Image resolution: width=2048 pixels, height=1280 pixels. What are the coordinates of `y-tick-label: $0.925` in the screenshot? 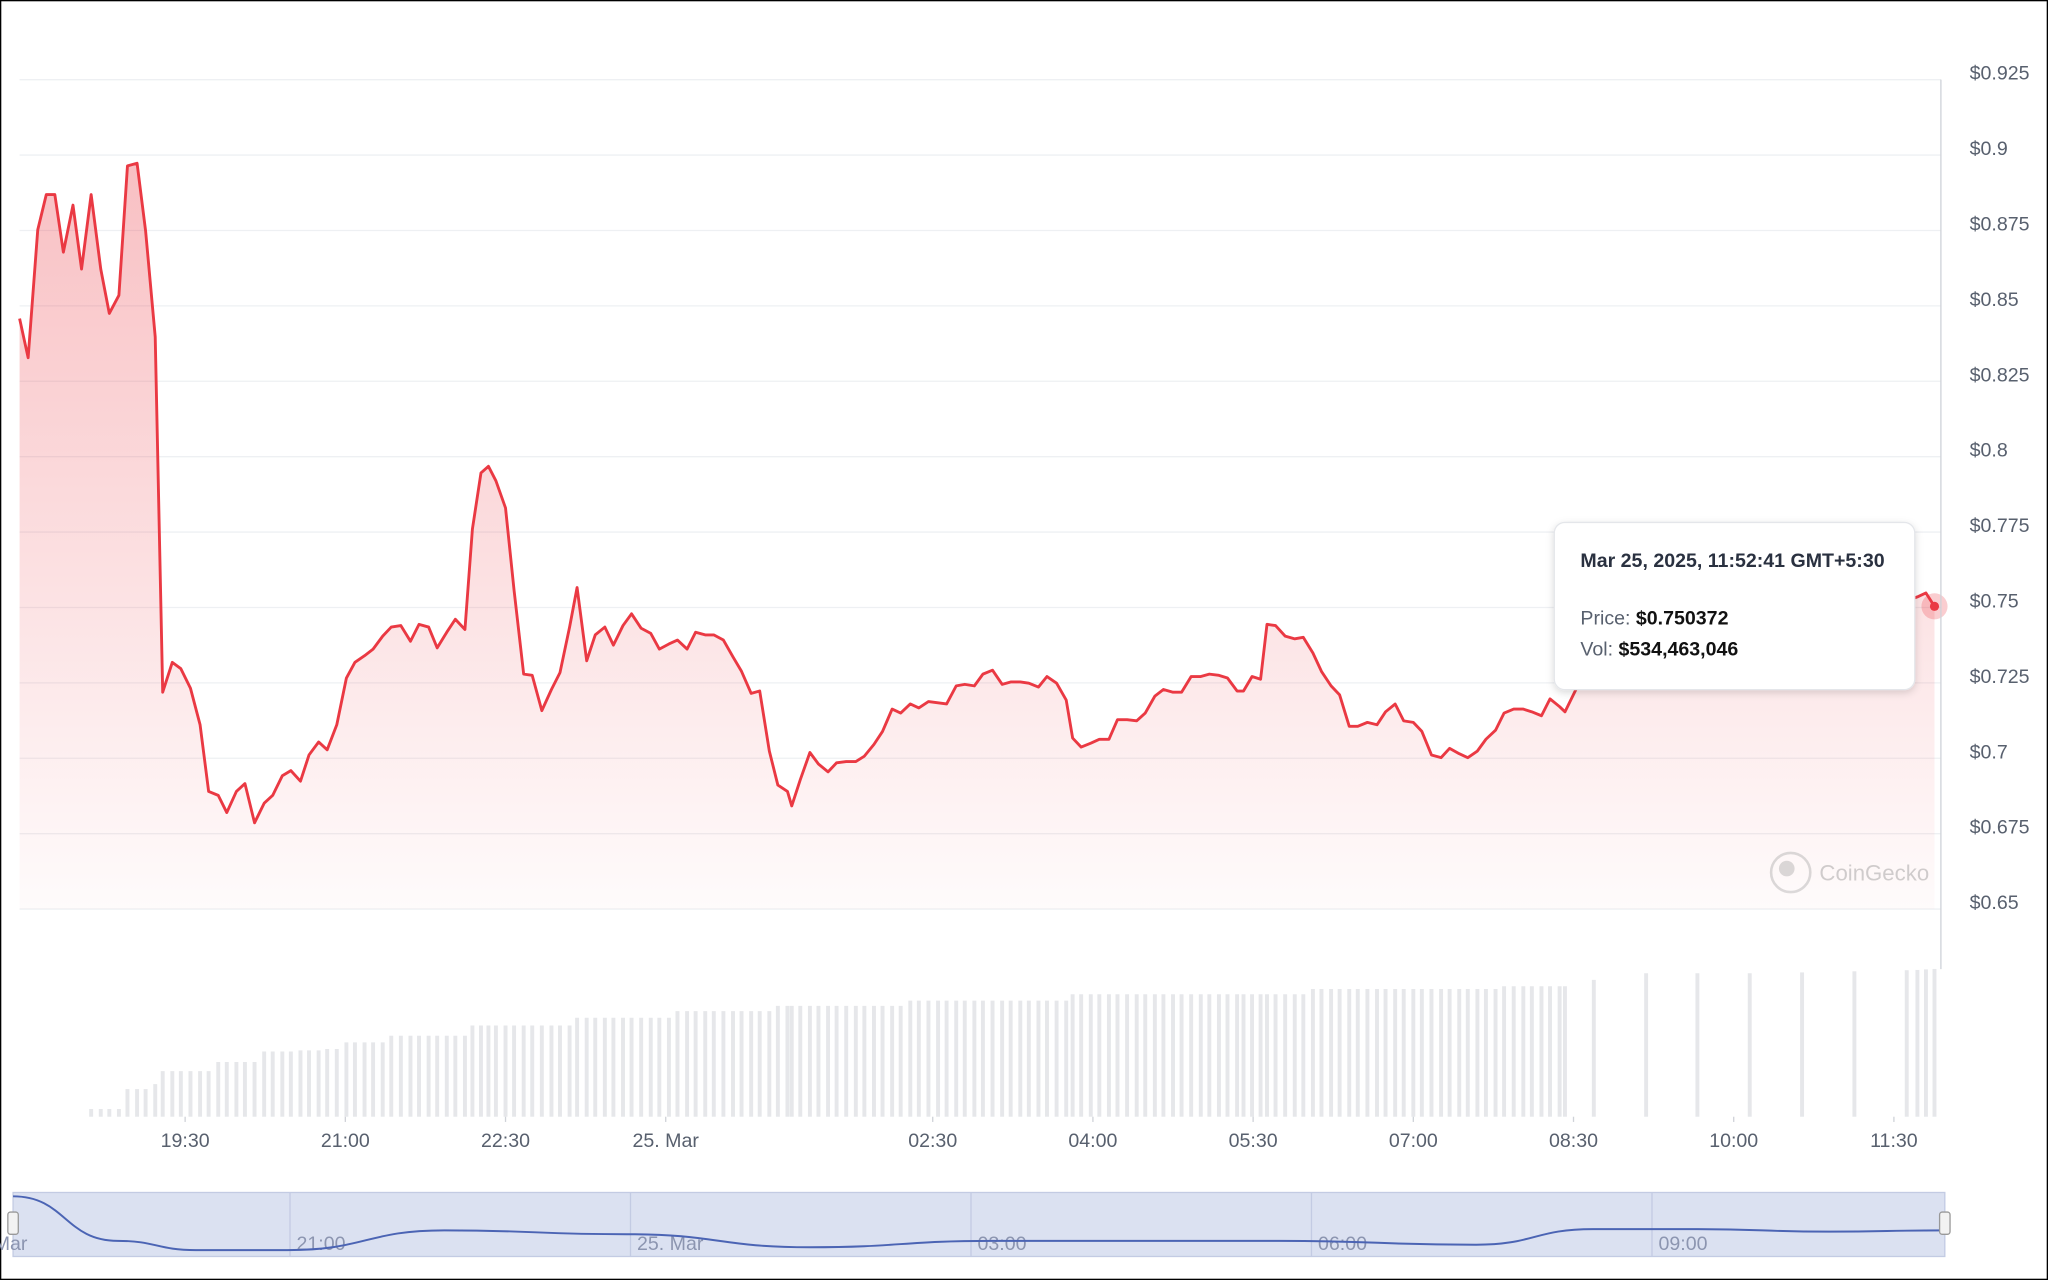 It's located at (2000, 74).